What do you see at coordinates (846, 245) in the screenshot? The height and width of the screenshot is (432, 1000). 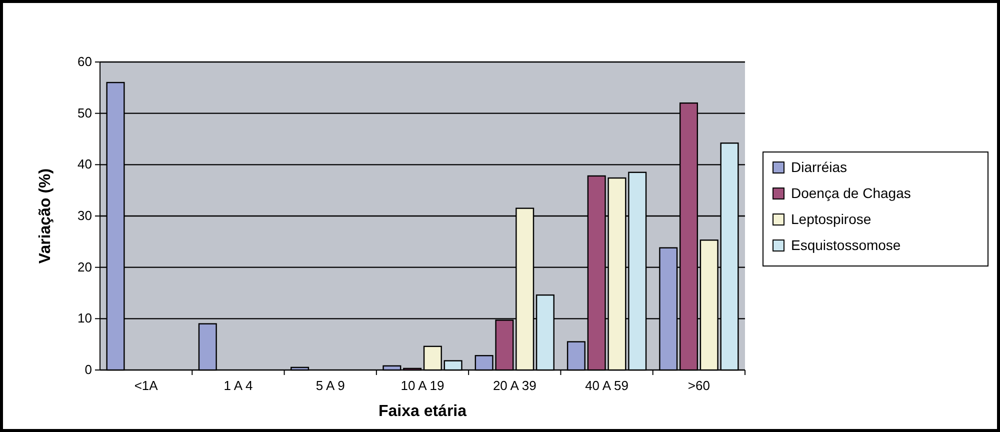 I see `legend-label: Esquistossomose` at bounding box center [846, 245].